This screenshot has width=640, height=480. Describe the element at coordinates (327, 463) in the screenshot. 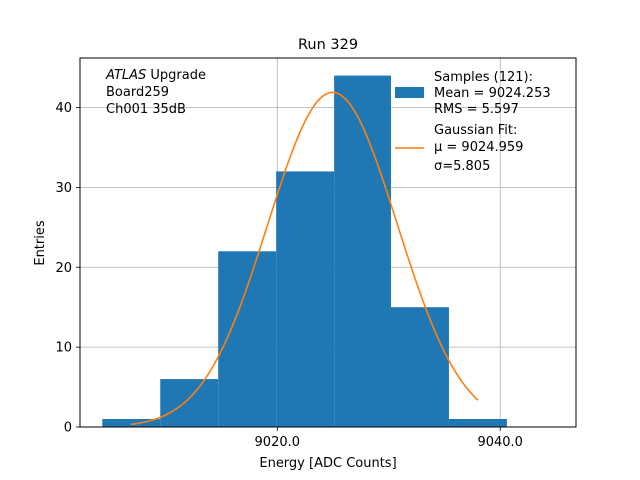

I see `x-axis-label: Energy [ADC Counts]` at that location.